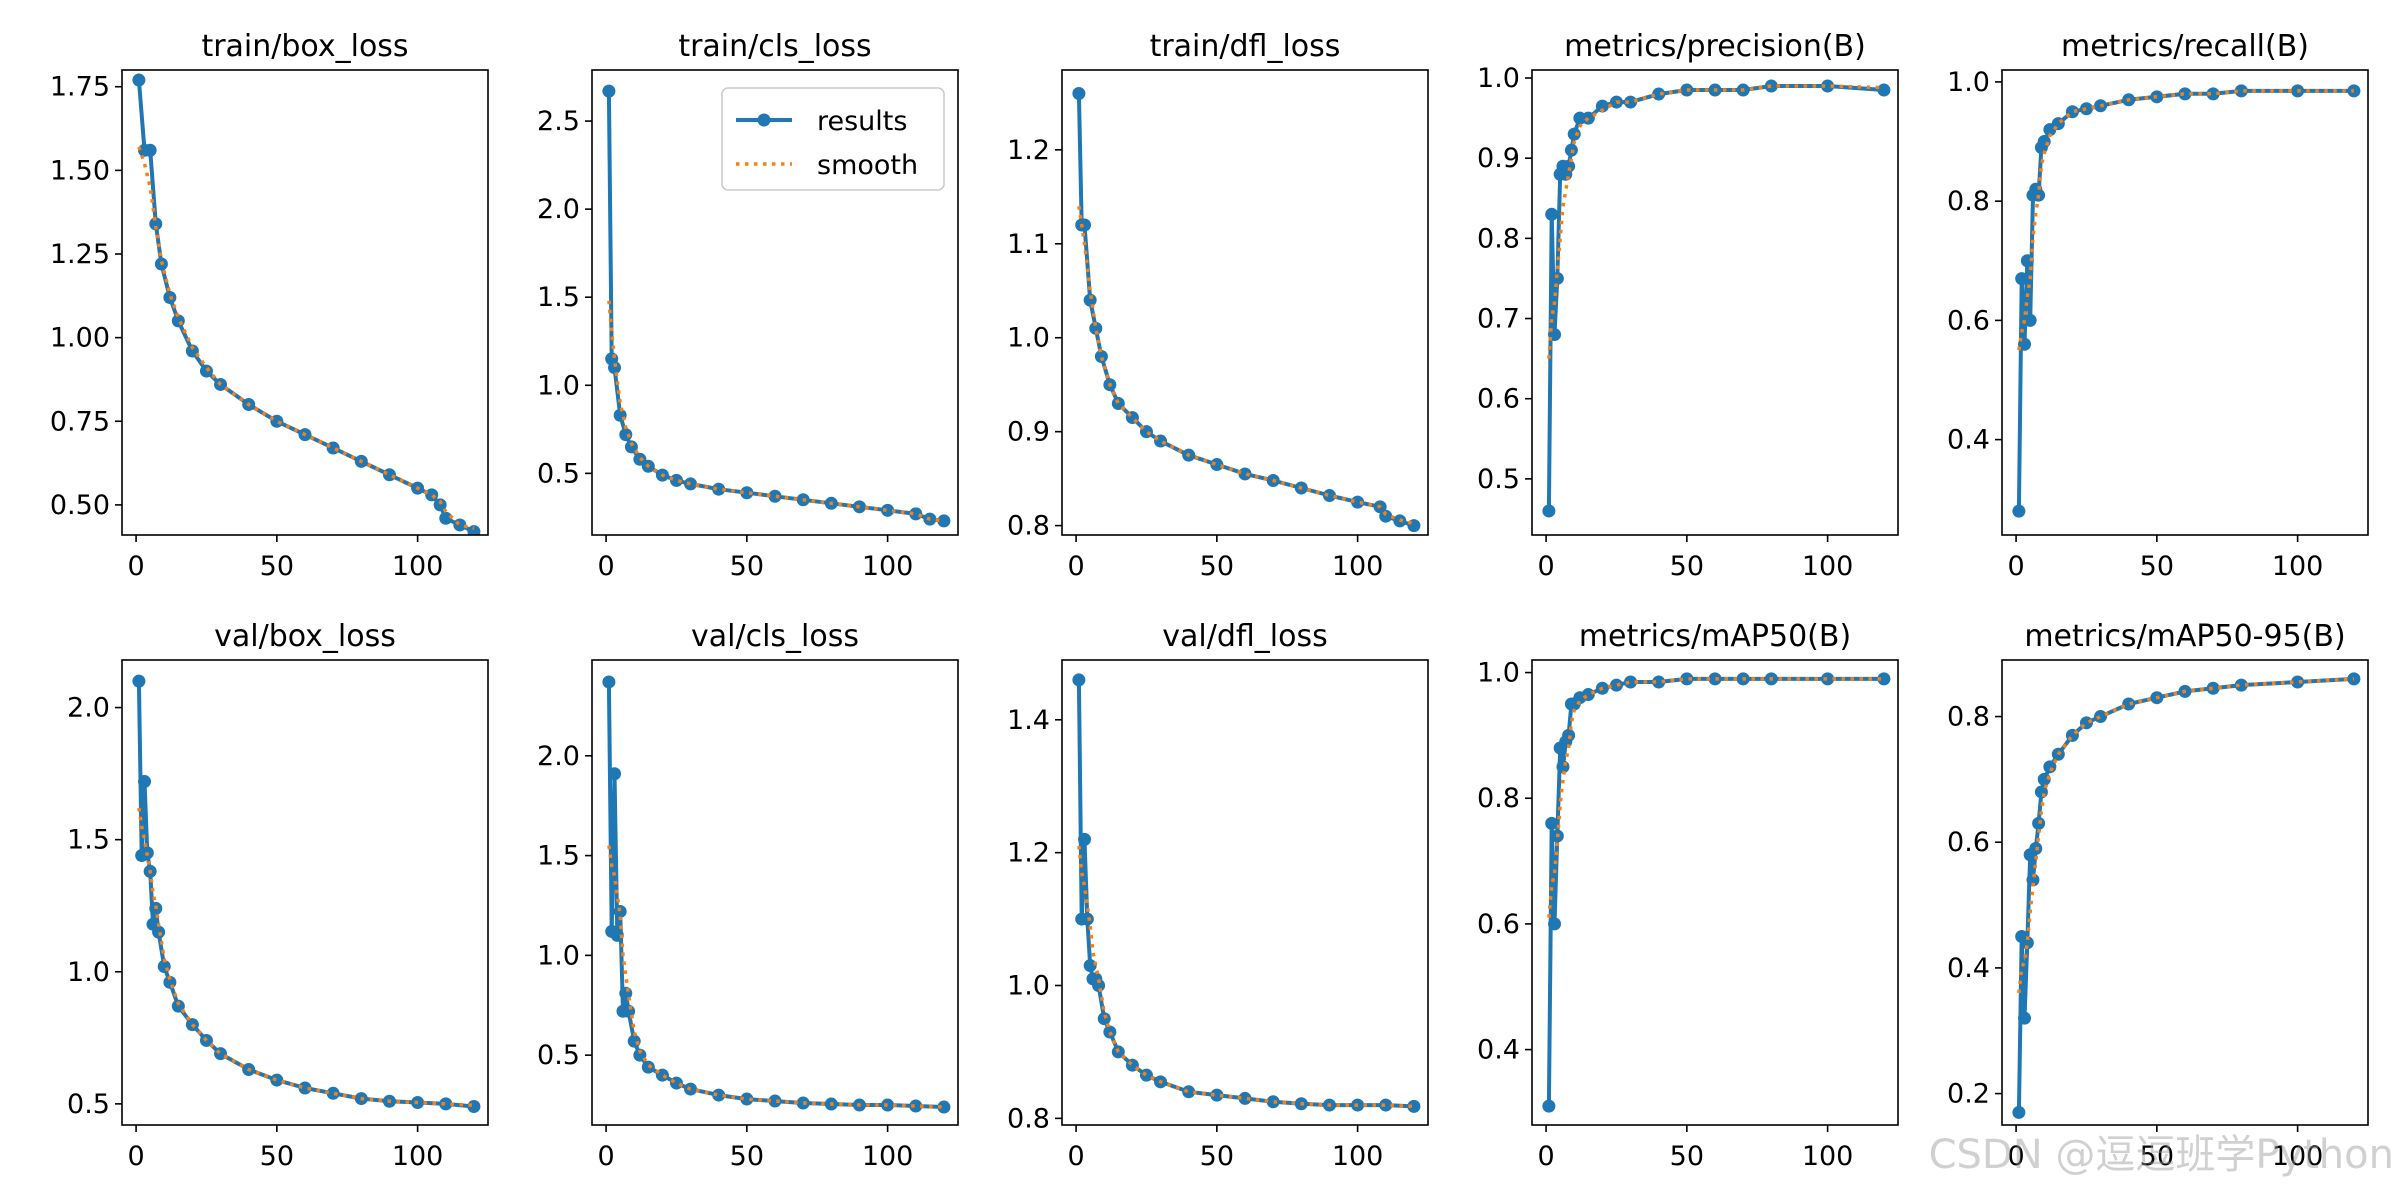 The width and height of the screenshot is (2400, 1200). Describe the element at coordinates (1498, 158) in the screenshot. I see `y-tick-label: 0.9` at that location.